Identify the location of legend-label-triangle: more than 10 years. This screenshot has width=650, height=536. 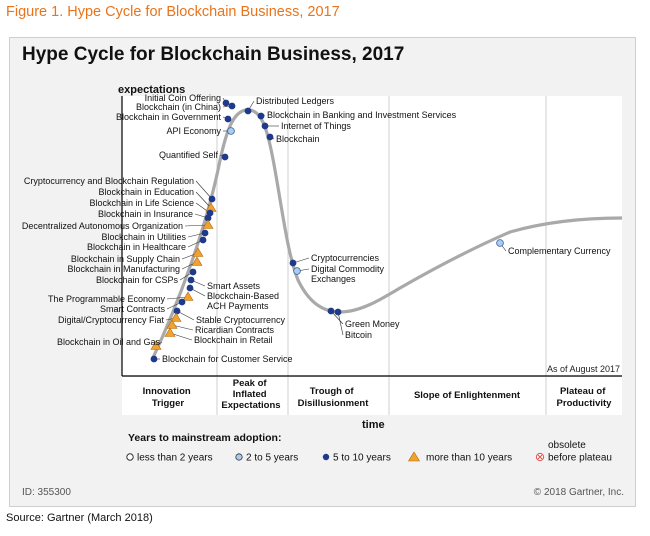
(469, 458).